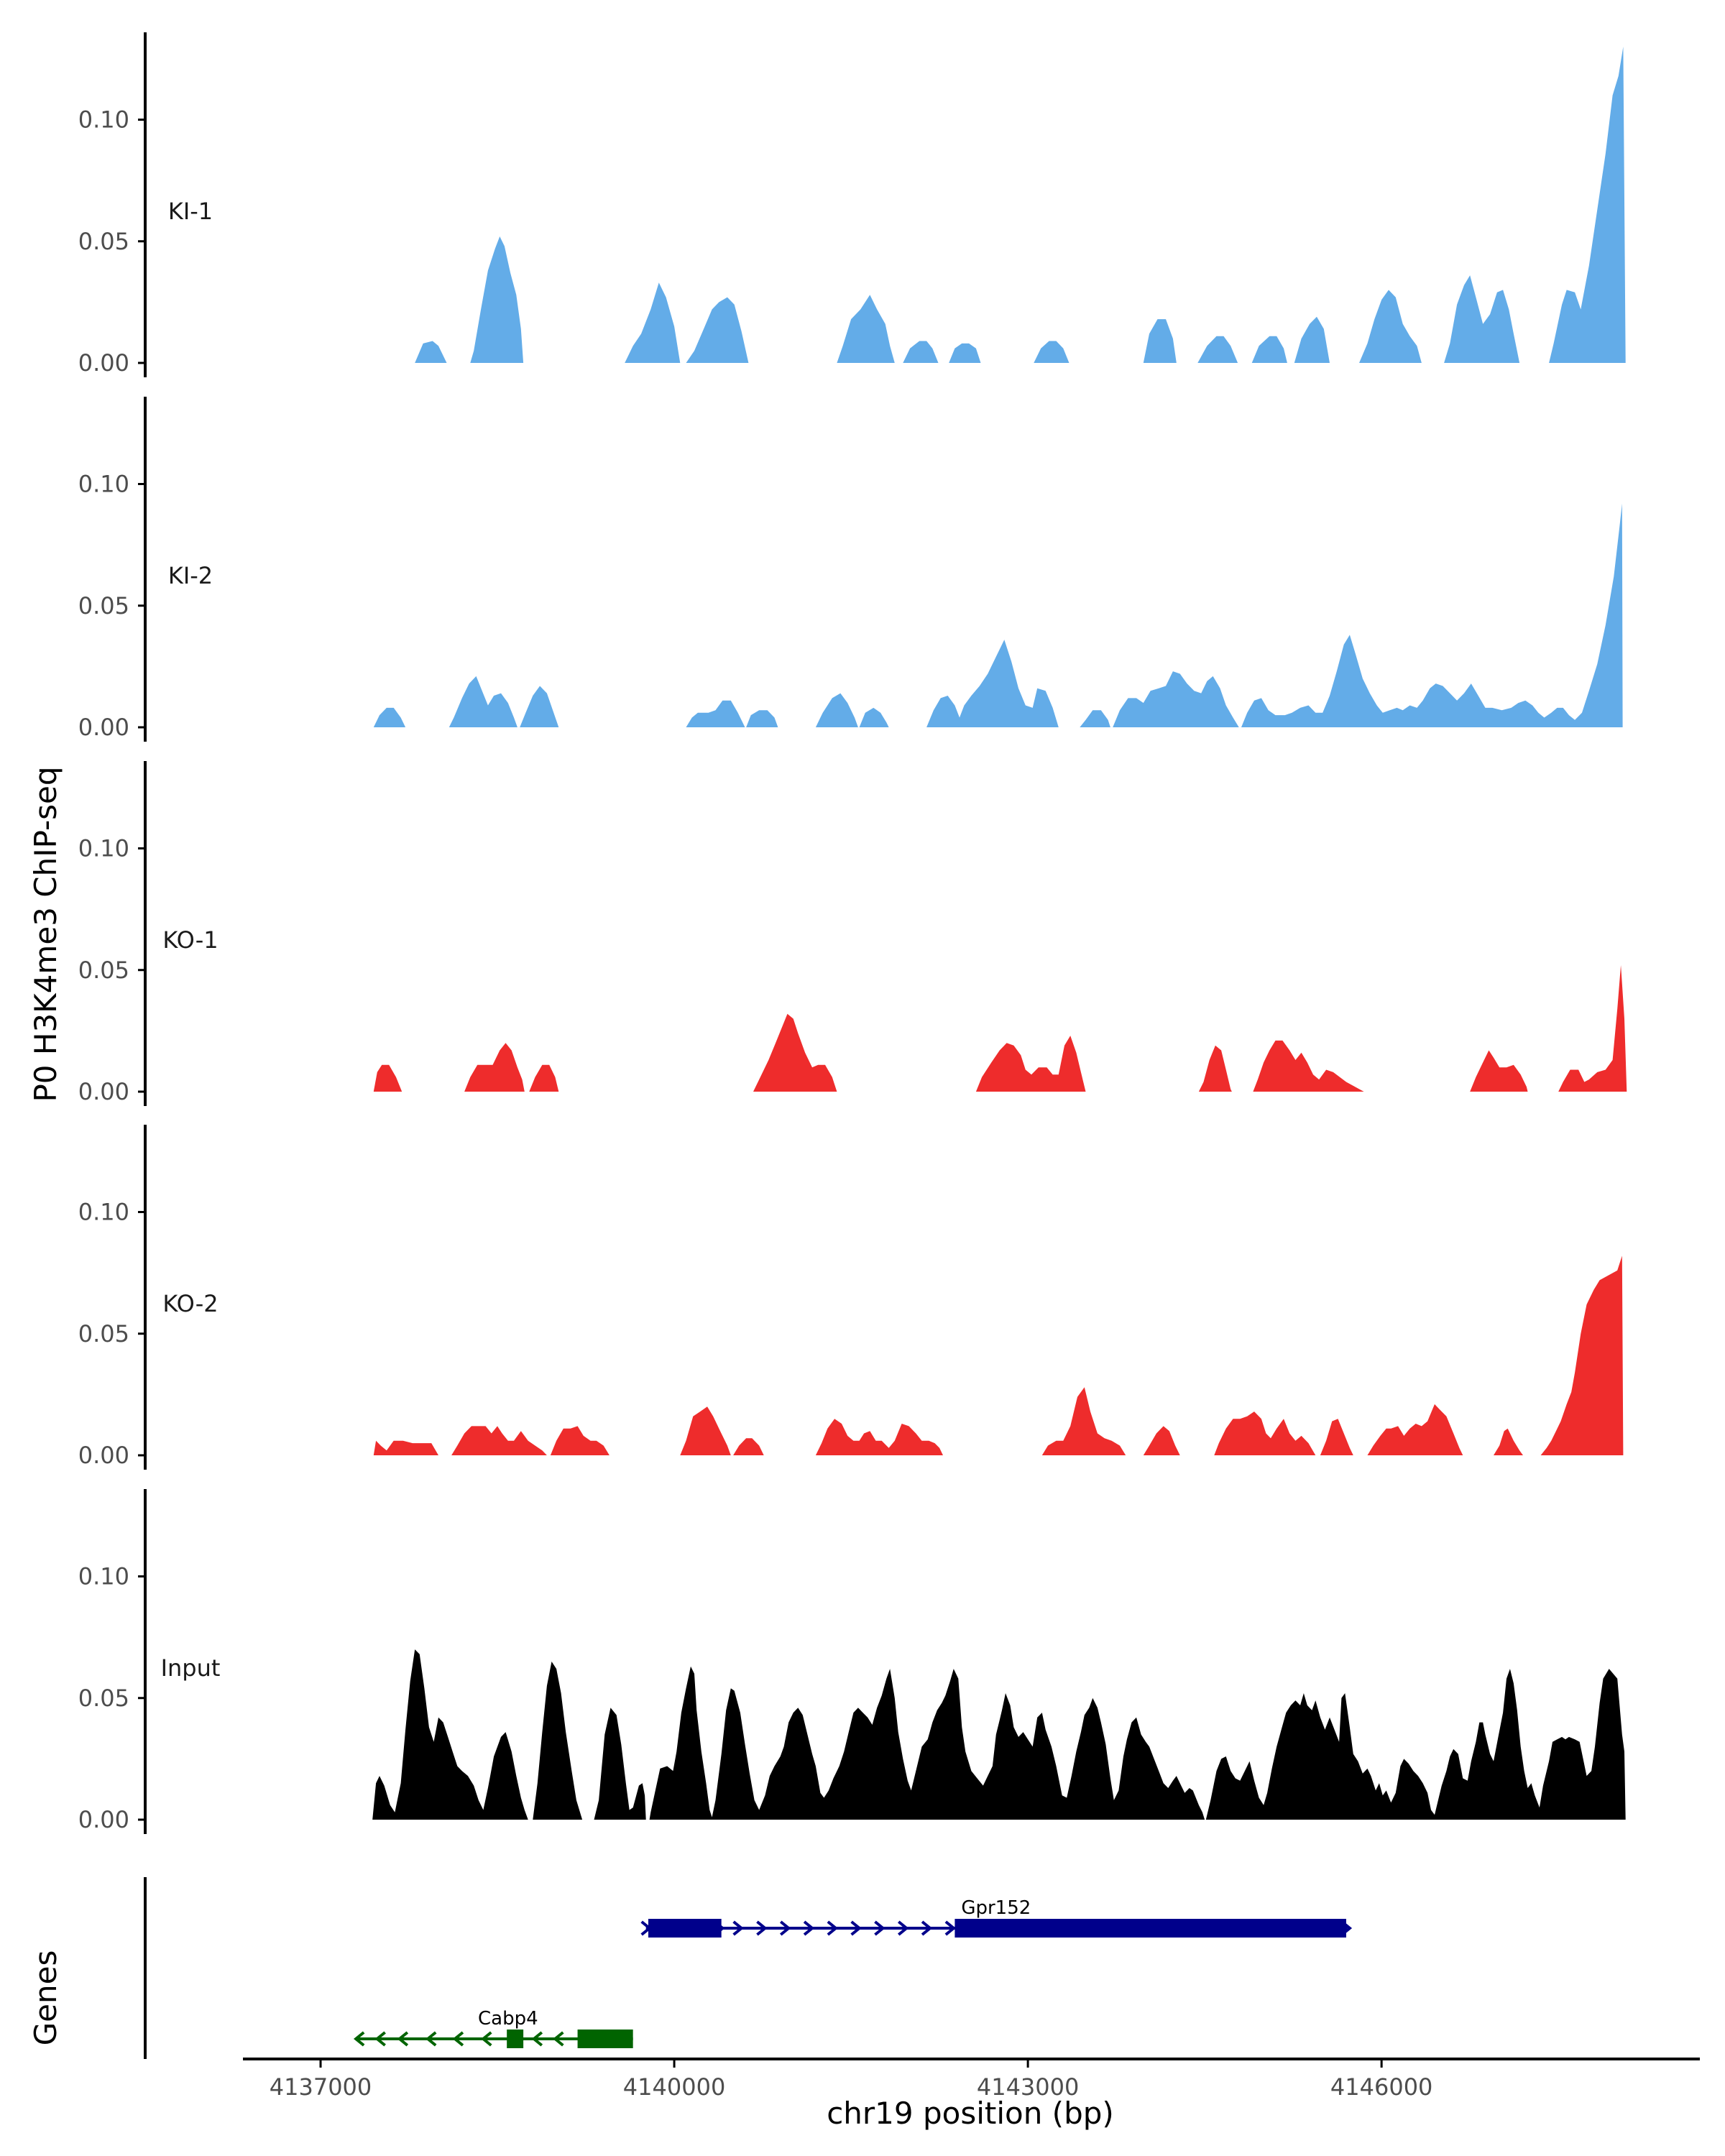 This screenshot has width=1725, height=2156. Describe the element at coordinates (1381, 2087) in the screenshot. I see `x-tick-label: 4146000` at that location.